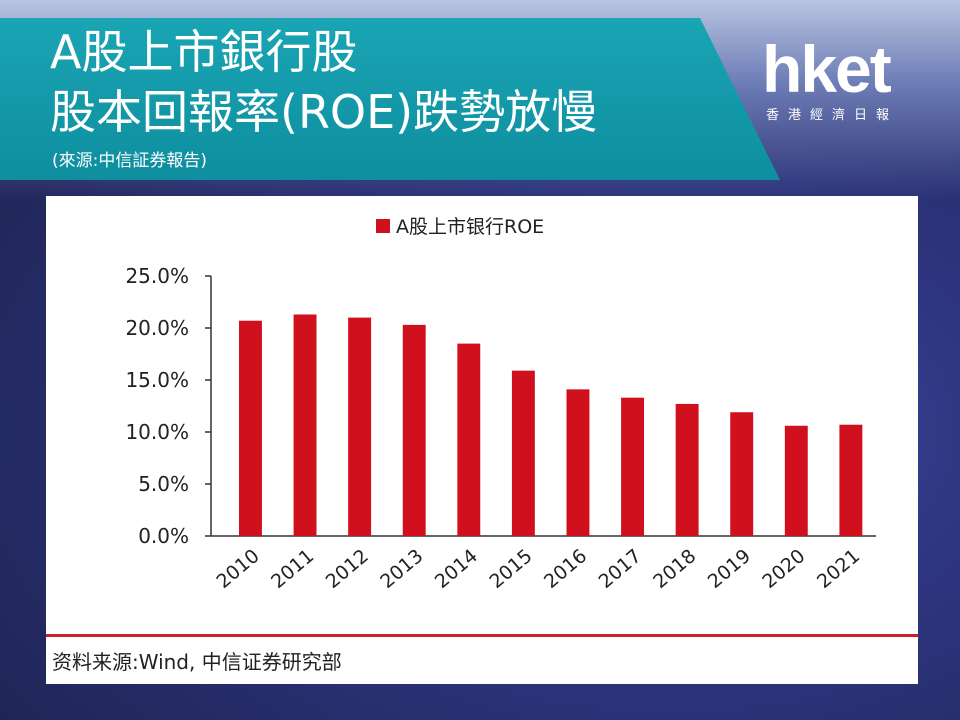 This screenshot has width=960, height=720. What do you see at coordinates (456, 569) in the screenshot?
I see `x-tick-label: 2014` at bounding box center [456, 569].